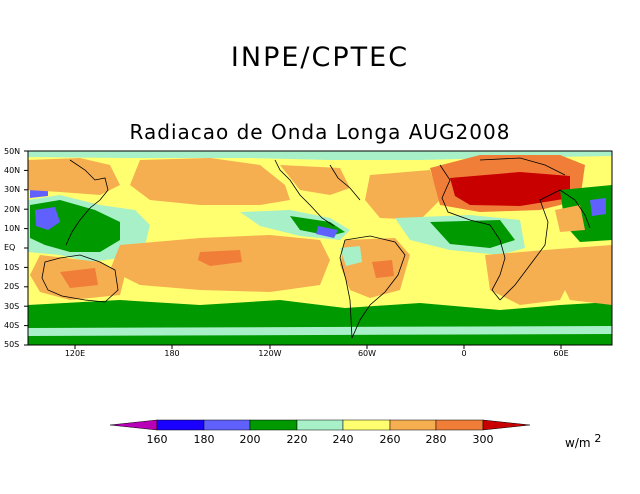 This screenshot has height=494, width=640. I want to click on colorbar-label: 300, so click(483, 439).